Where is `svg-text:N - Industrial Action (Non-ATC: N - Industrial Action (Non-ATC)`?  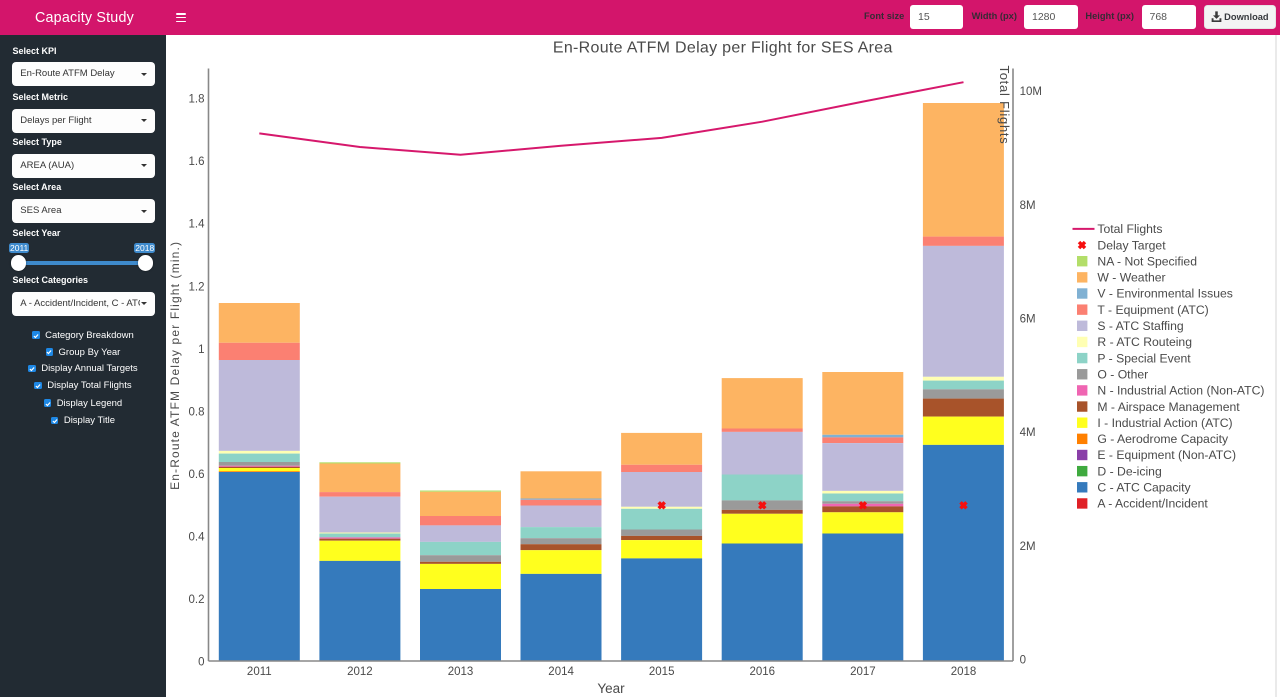 svg-text:N - Industrial Action (Non-ATC: N - Industrial Action (Non-ATC) is located at coordinates (1180, 390).